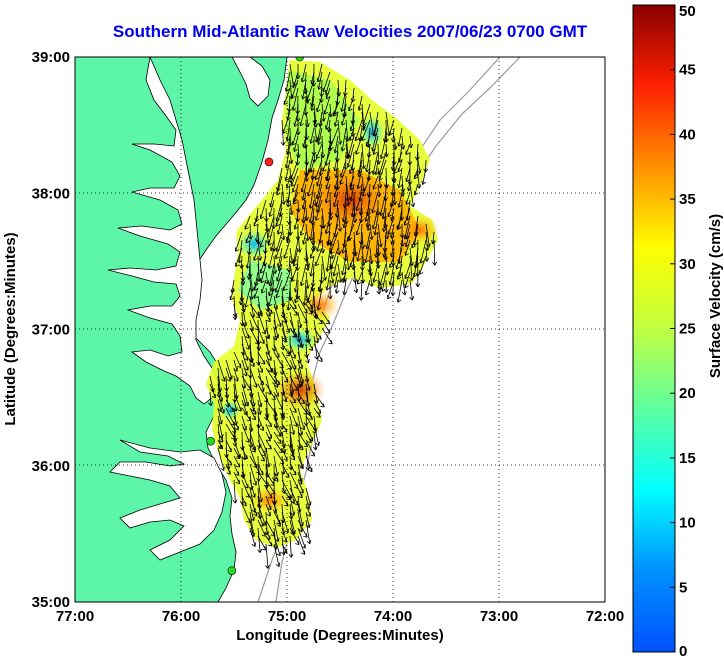 The height and width of the screenshot is (659, 724). Describe the element at coordinates (605, 616) in the screenshot. I see `x-tick-label: 72:00` at that location.